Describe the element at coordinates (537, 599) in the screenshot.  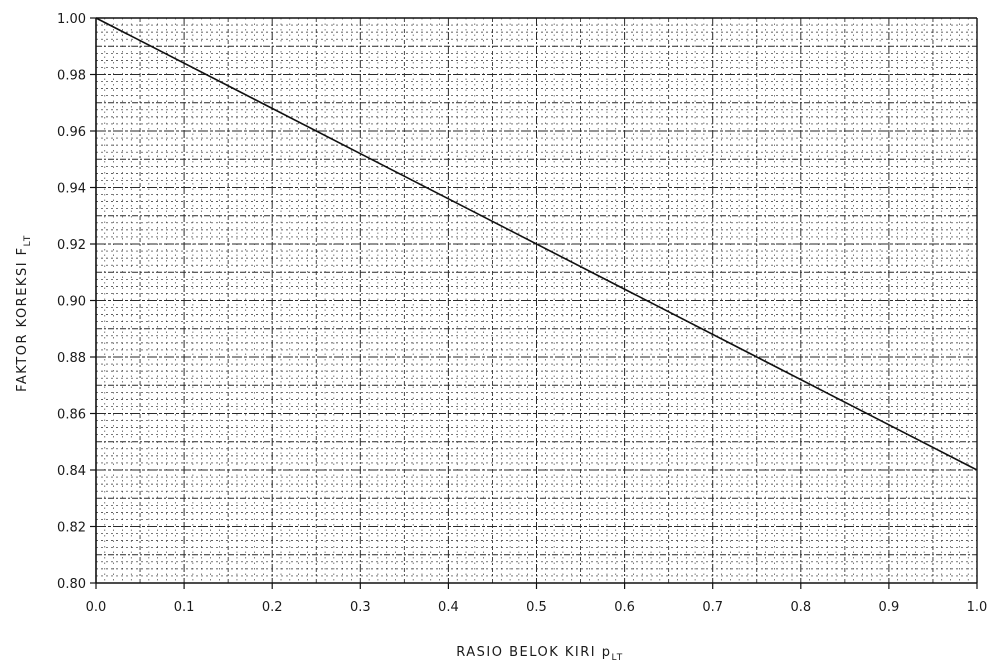
I see `x-axis-ticks: 0.0 0.1 0.2 0.3 0.4 0.5 0.6 0.7 0.8 0.9 1.0` at that location.